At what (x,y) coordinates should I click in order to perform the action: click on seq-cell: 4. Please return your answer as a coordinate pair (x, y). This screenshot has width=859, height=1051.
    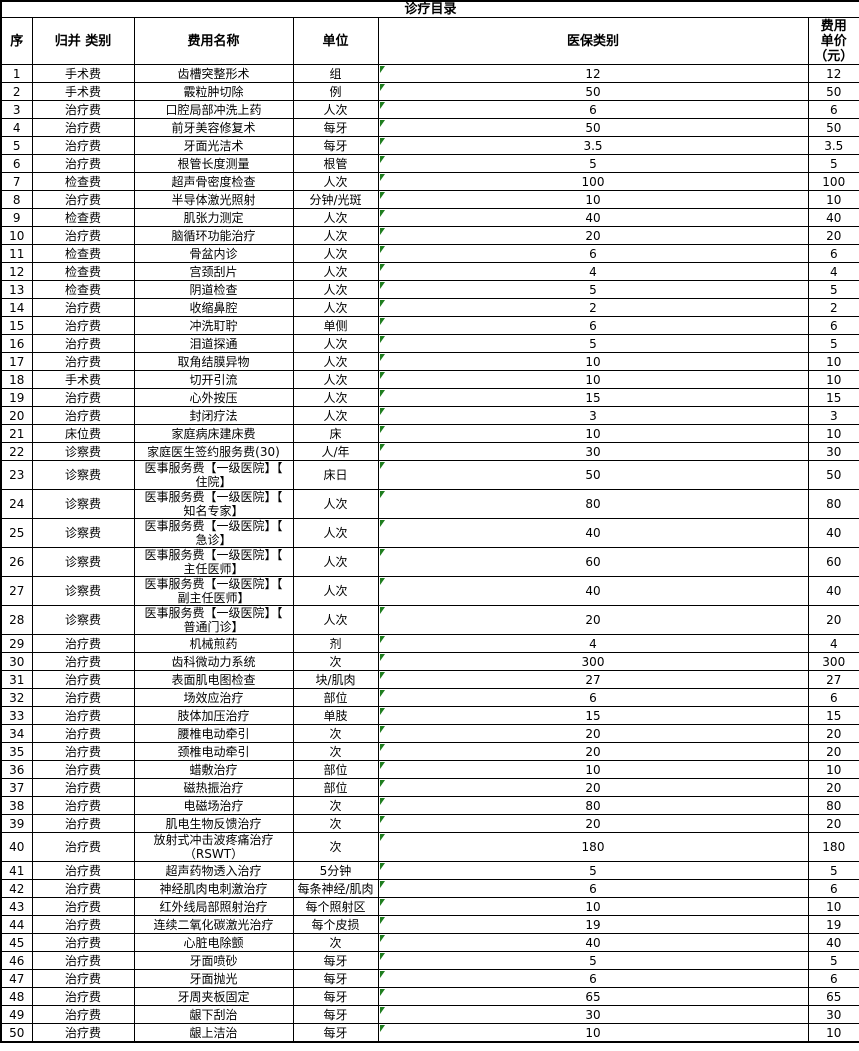
    Looking at the image, I should click on (16, 127).